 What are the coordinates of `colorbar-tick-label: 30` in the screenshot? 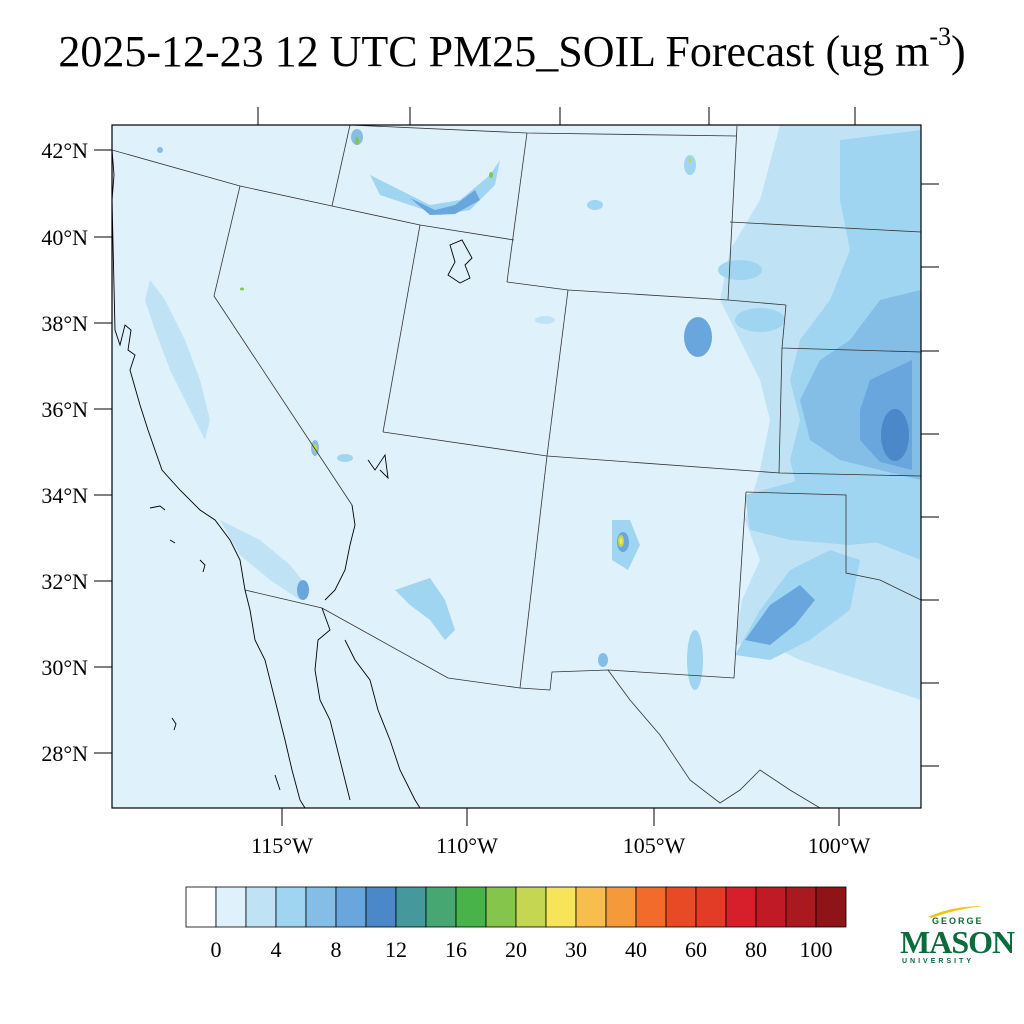 It's located at (576, 949).